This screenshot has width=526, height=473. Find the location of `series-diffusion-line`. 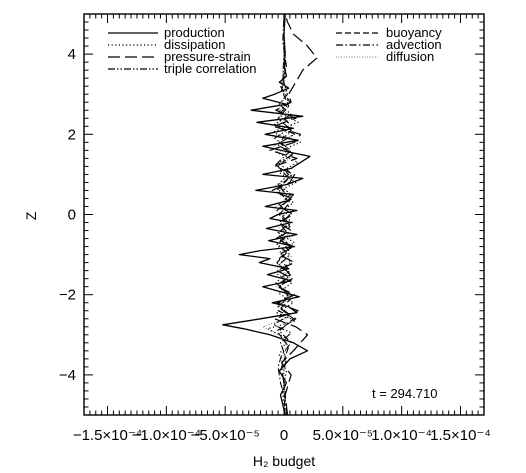

series-diffusion-line is located at coordinates (278, 214).